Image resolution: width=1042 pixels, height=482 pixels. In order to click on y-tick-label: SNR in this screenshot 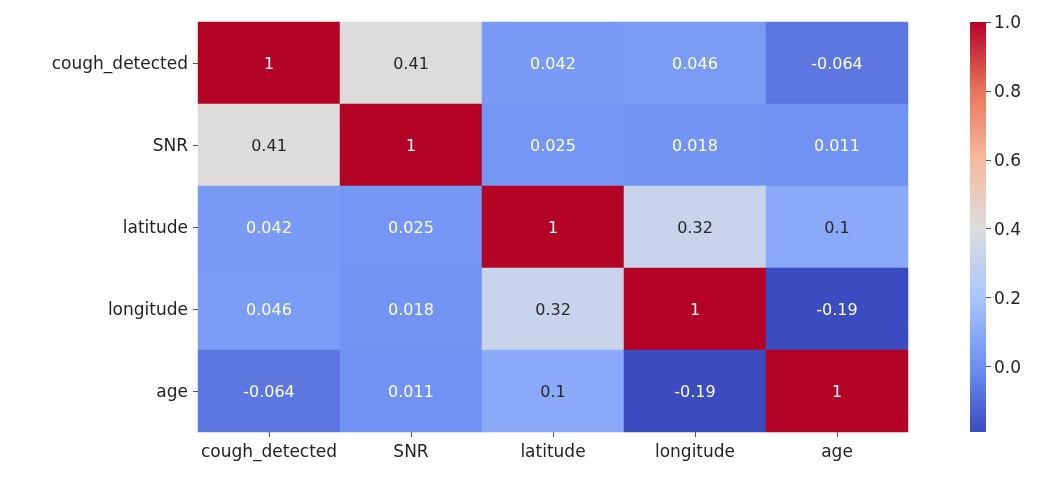, I will do `click(170, 145)`.